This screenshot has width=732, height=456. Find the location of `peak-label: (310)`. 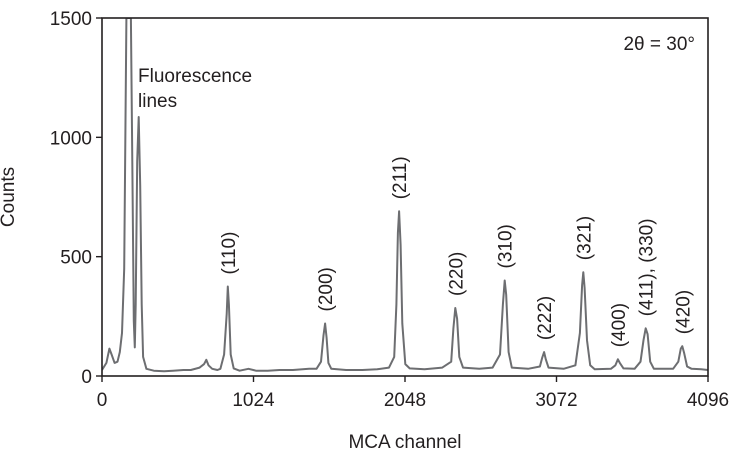

peak-label: (310) is located at coordinates (506, 246).